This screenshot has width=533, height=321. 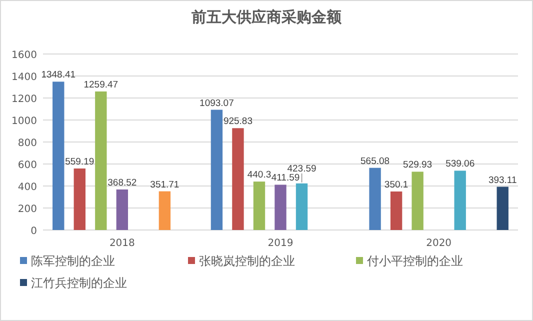 What do you see at coordinates (79, 162) in the screenshot?
I see `data-label: 559.19` at bounding box center [79, 162].